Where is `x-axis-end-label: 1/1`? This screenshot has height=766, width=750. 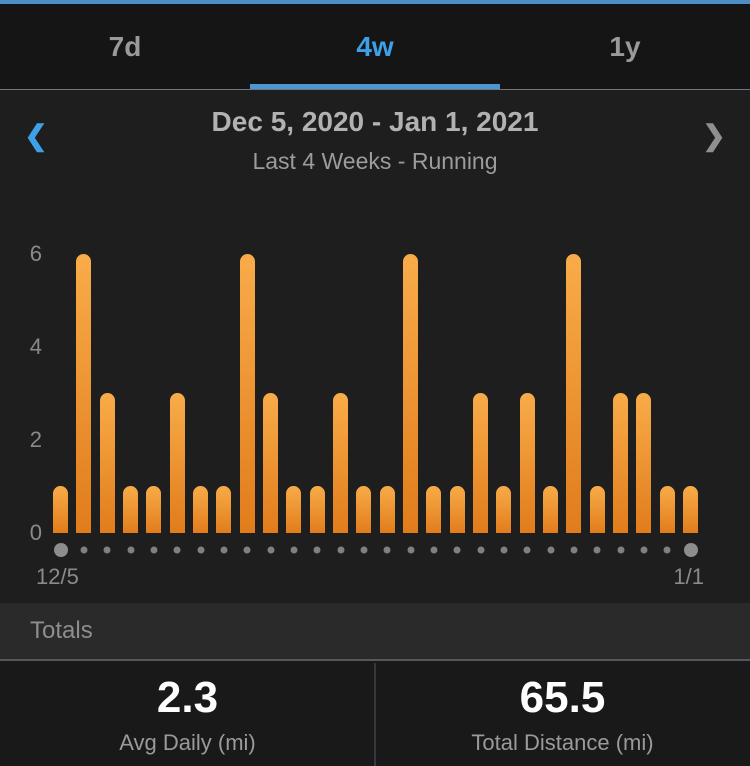
x-axis-end-label: 1/1 is located at coordinates (688, 576).